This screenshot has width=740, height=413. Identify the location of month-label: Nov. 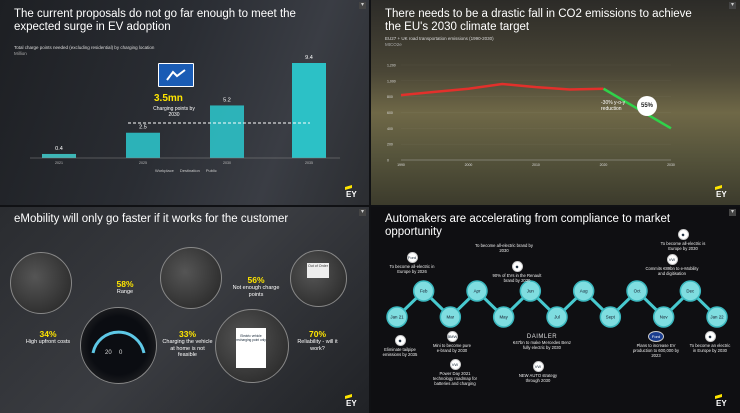
(664, 317).